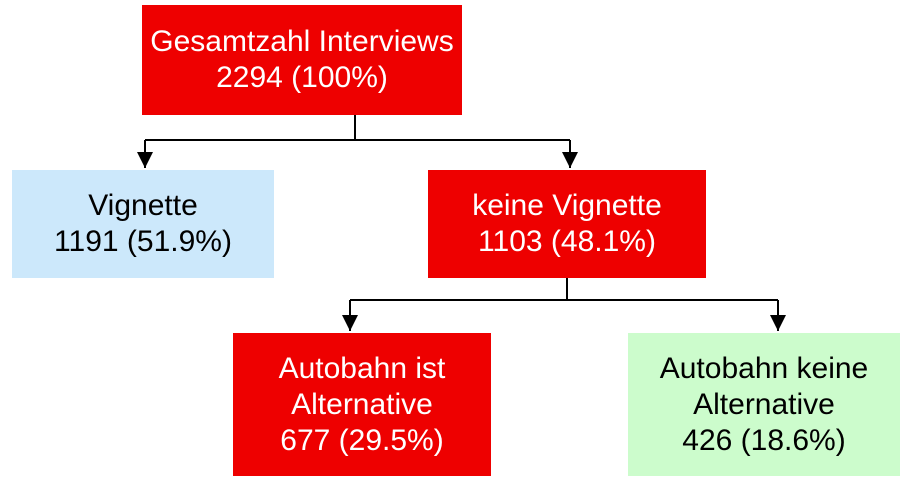  What do you see at coordinates (567, 224) in the screenshot?
I see `node: keine Vignette 1103 (48.1%)` at bounding box center [567, 224].